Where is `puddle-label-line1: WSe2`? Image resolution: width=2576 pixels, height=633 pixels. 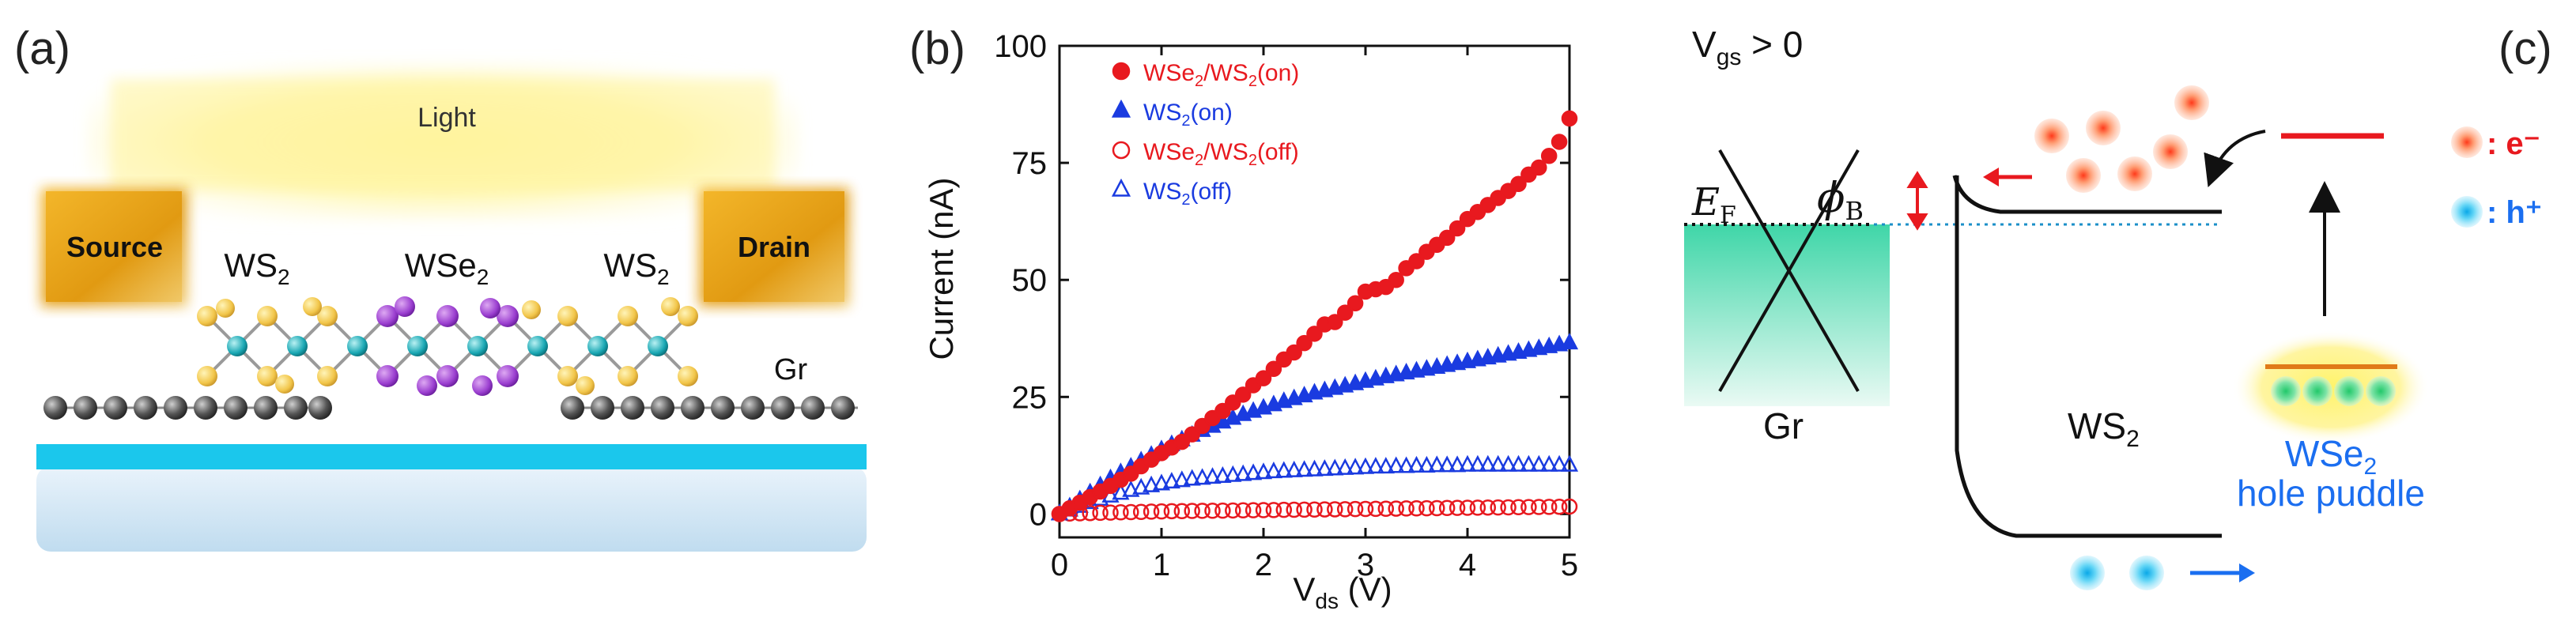 puddle-label-line1: WSe2 is located at coordinates (2331, 457).